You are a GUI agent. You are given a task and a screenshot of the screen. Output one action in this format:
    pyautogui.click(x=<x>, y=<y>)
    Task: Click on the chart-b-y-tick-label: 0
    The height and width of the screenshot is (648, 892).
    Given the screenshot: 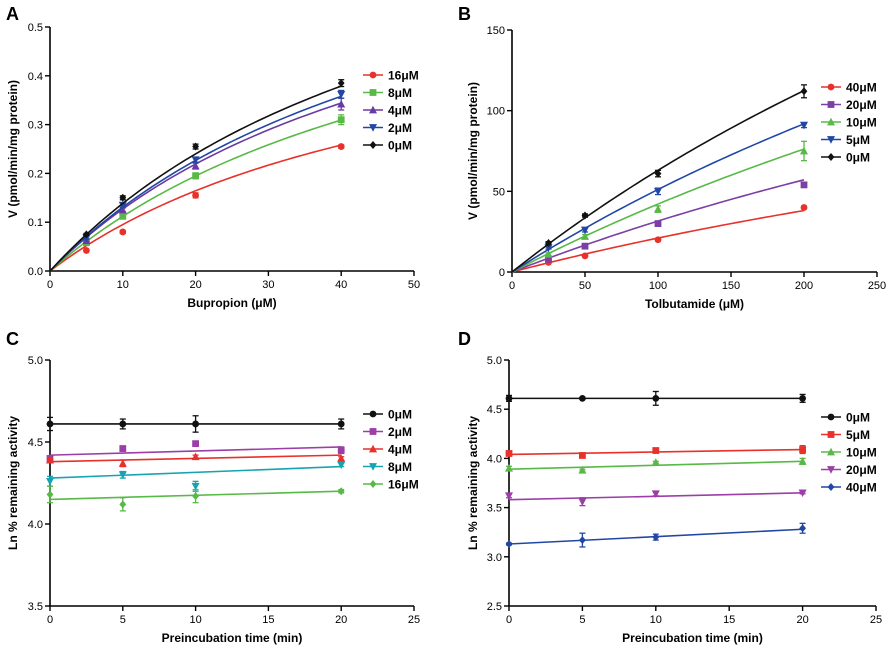 What is the action you would take?
    pyautogui.click(x=502, y=273)
    